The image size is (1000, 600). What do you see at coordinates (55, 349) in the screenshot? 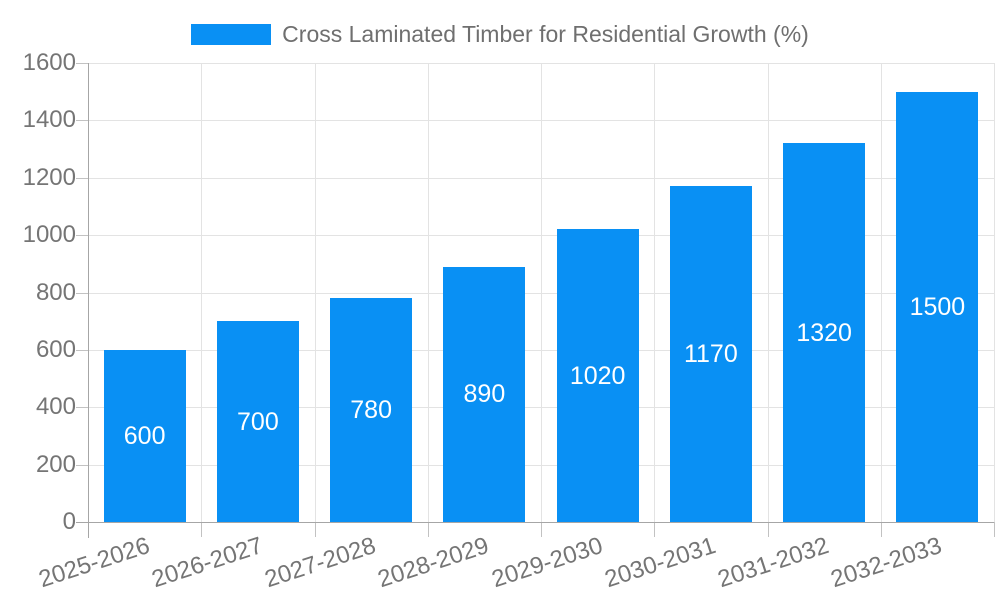
I see `y-axis-tick-label: 600` at bounding box center [55, 349].